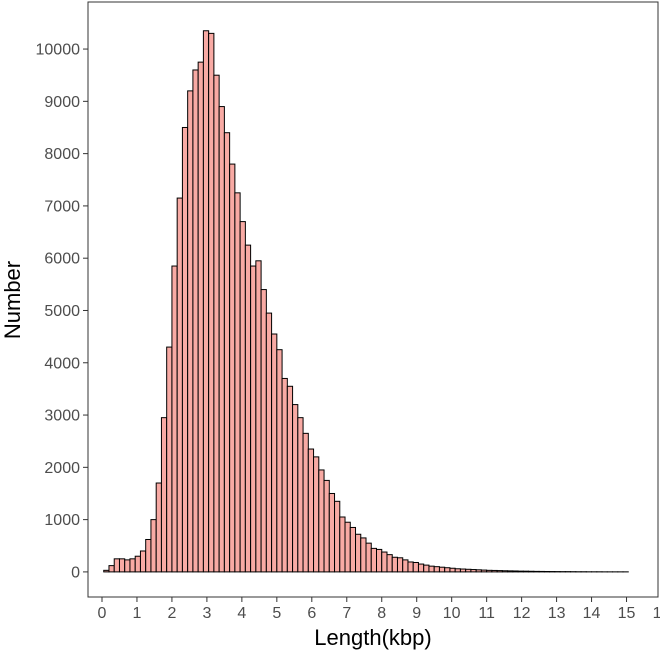 The image size is (660, 652). Describe the element at coordinates (62, 206) in the screenshot. I see `y-tick-label: 7000` at that location.